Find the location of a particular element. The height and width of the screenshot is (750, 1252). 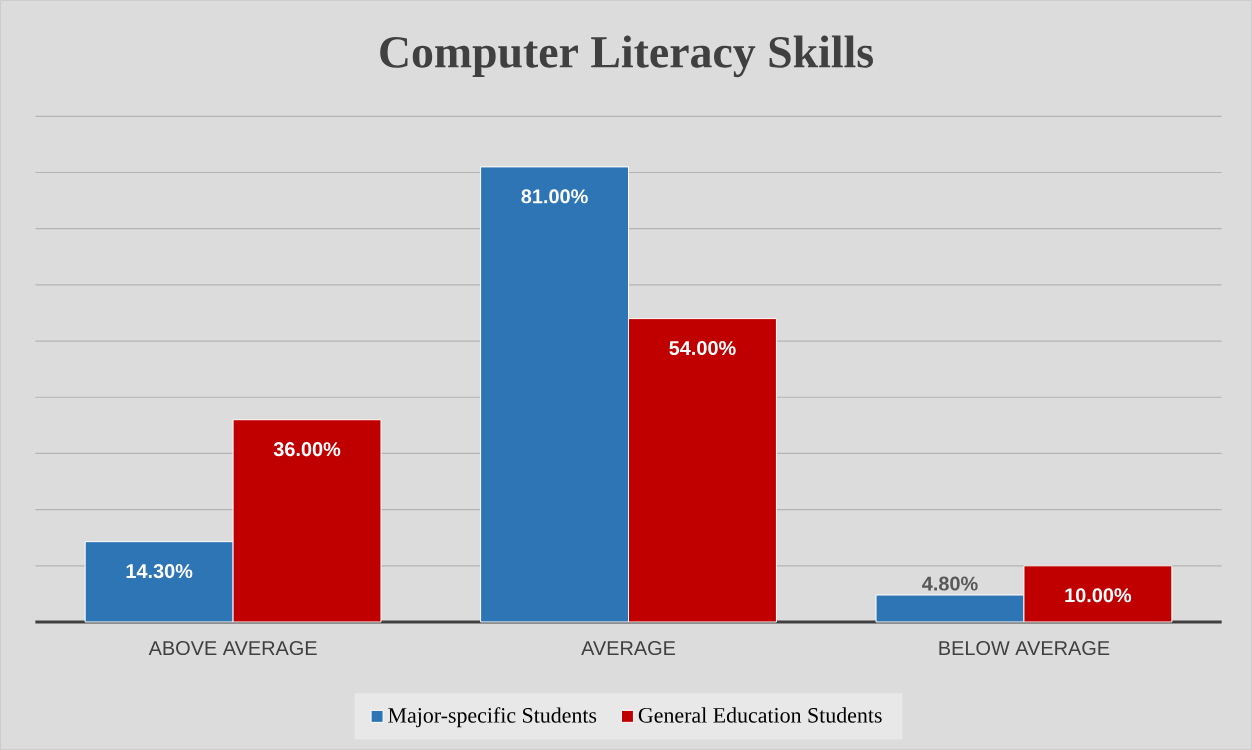

data-label: 54.00% is located at coordinates (702, 347).